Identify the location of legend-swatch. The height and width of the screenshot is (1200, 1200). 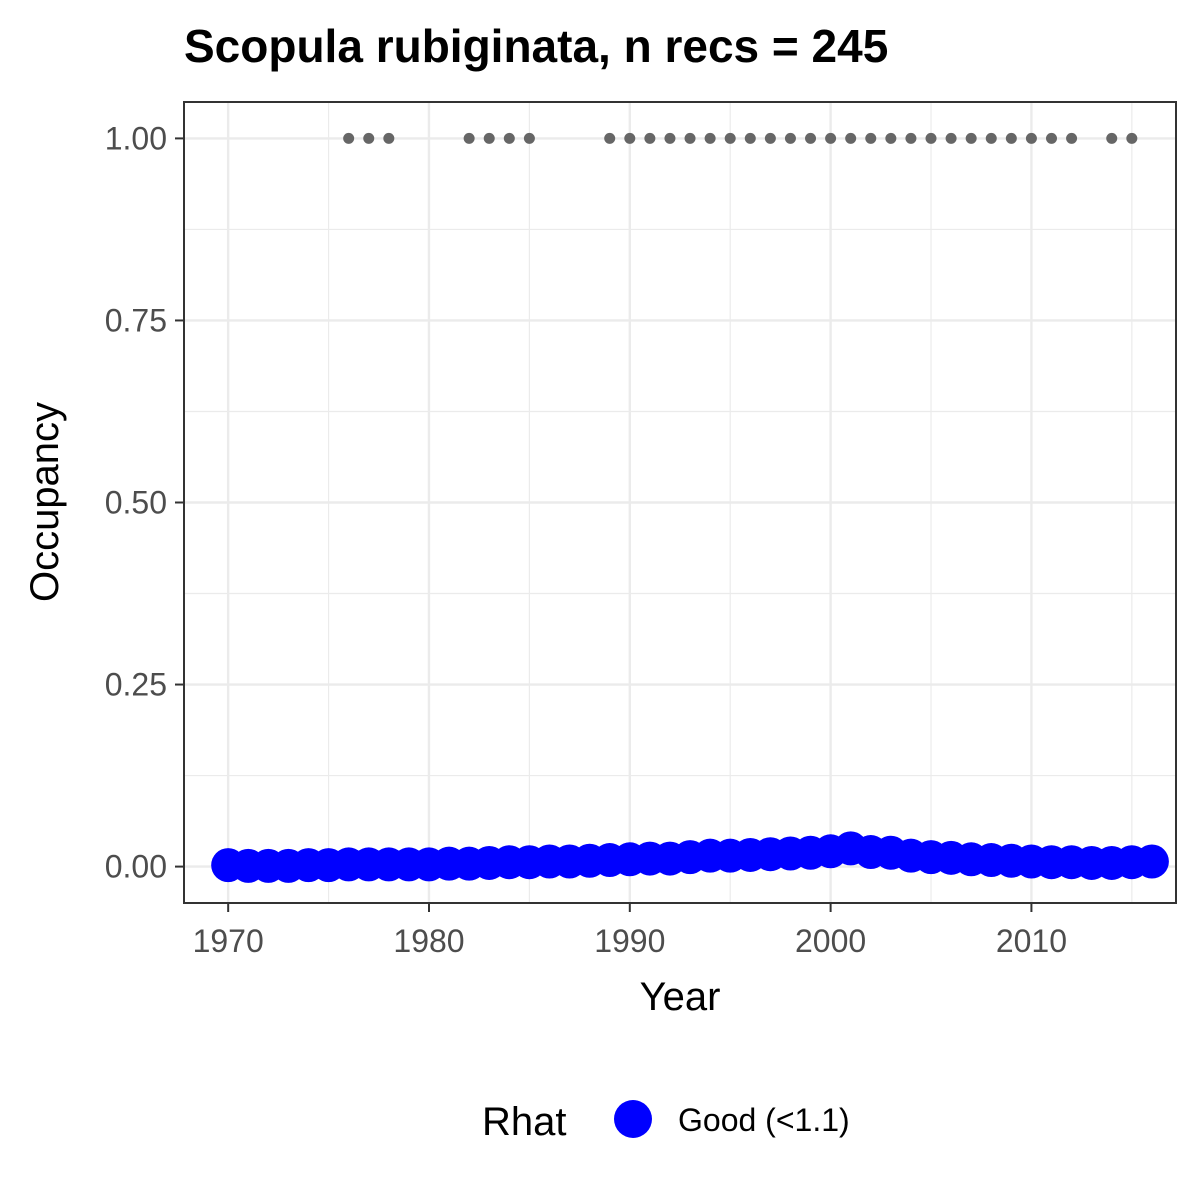
(633, 1119).